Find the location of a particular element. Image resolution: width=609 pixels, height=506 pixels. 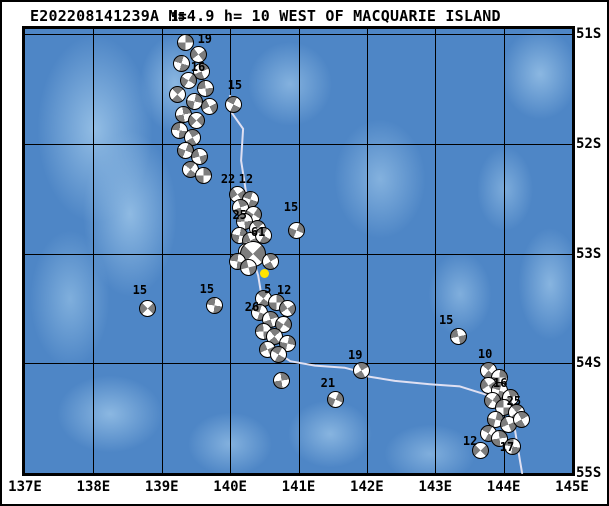

longitude-label: 145E is located at coordinates (572, 487).